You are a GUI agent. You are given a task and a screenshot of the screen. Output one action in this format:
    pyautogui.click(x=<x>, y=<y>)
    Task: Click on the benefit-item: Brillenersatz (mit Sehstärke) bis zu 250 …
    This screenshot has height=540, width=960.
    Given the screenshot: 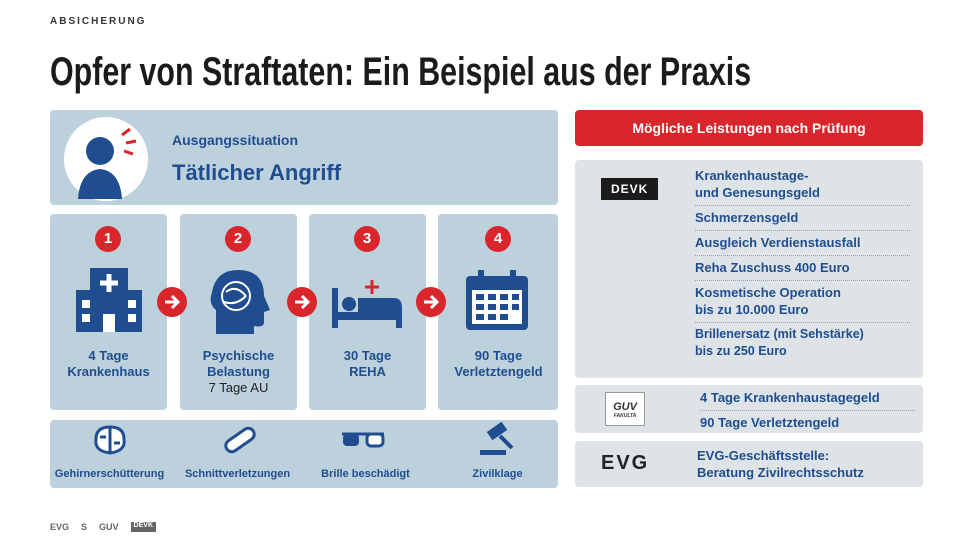 What is the action you would take?
    pyautogui.click(x=802, y=343)
    